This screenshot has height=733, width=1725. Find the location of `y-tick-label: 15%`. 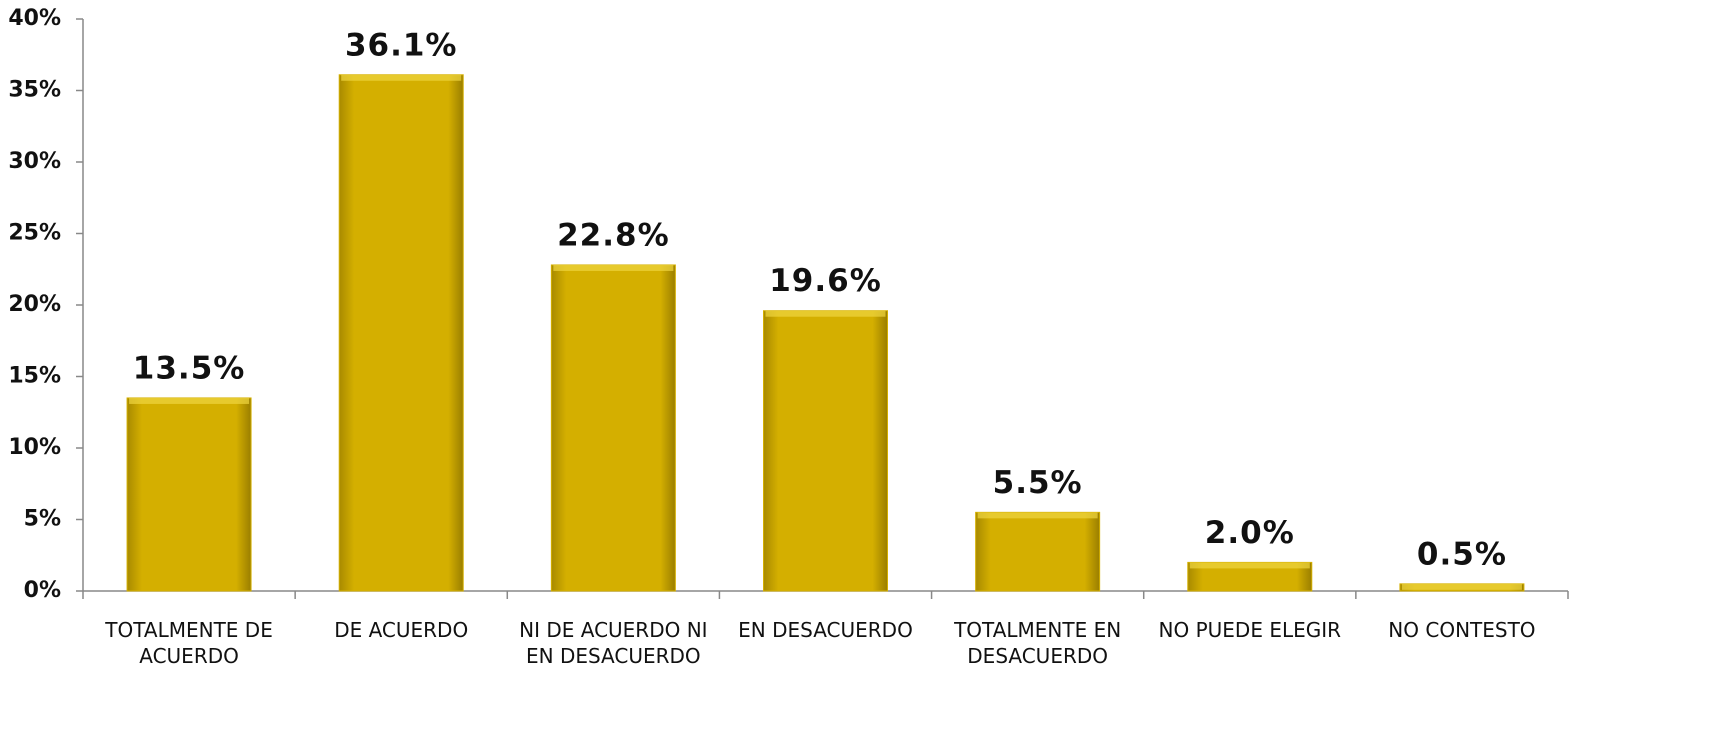

y-tick-label: 15% is located at coordinates (34, 376).